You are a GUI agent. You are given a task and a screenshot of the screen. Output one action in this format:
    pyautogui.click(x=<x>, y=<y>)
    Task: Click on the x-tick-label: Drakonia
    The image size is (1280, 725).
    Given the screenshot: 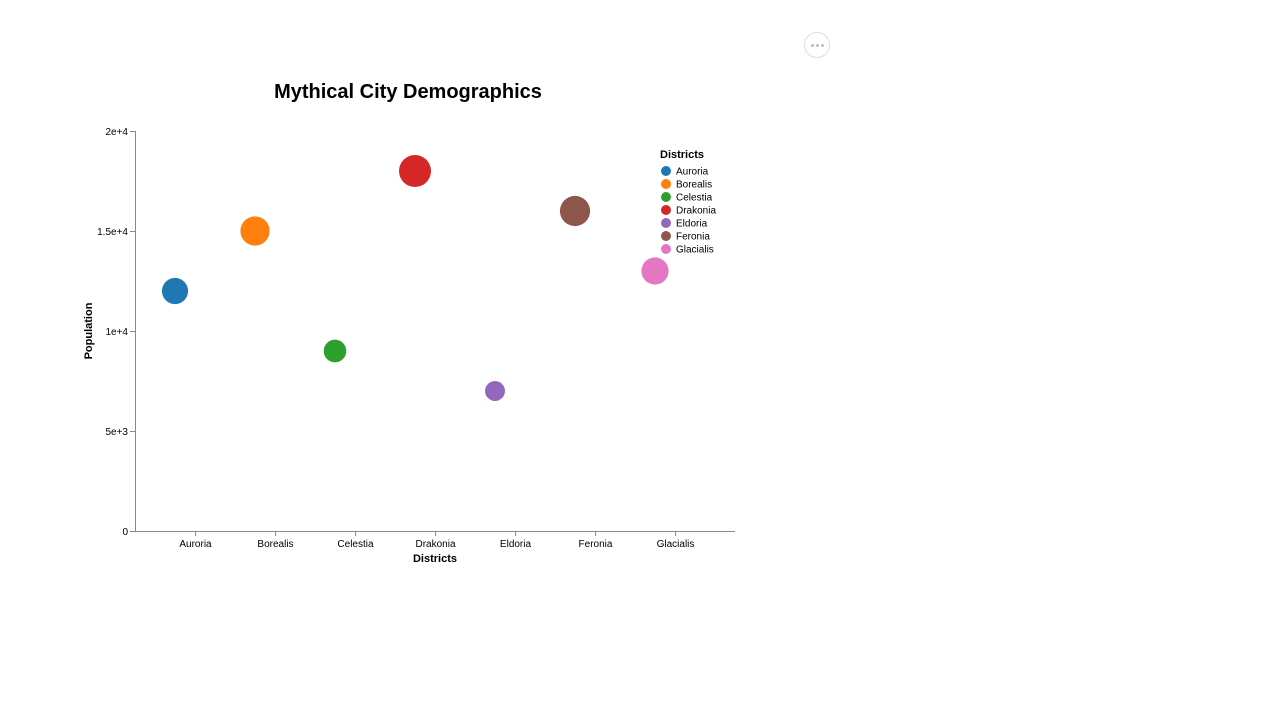 What is the action you would take?
    pyautogui.click(x=435, y=544)
    